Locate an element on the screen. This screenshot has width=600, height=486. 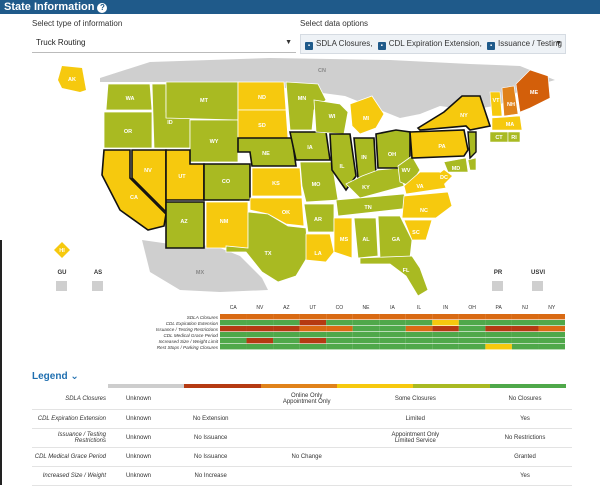
legend-toggle: Legend ⌄ is located at coordinates (55, 376).